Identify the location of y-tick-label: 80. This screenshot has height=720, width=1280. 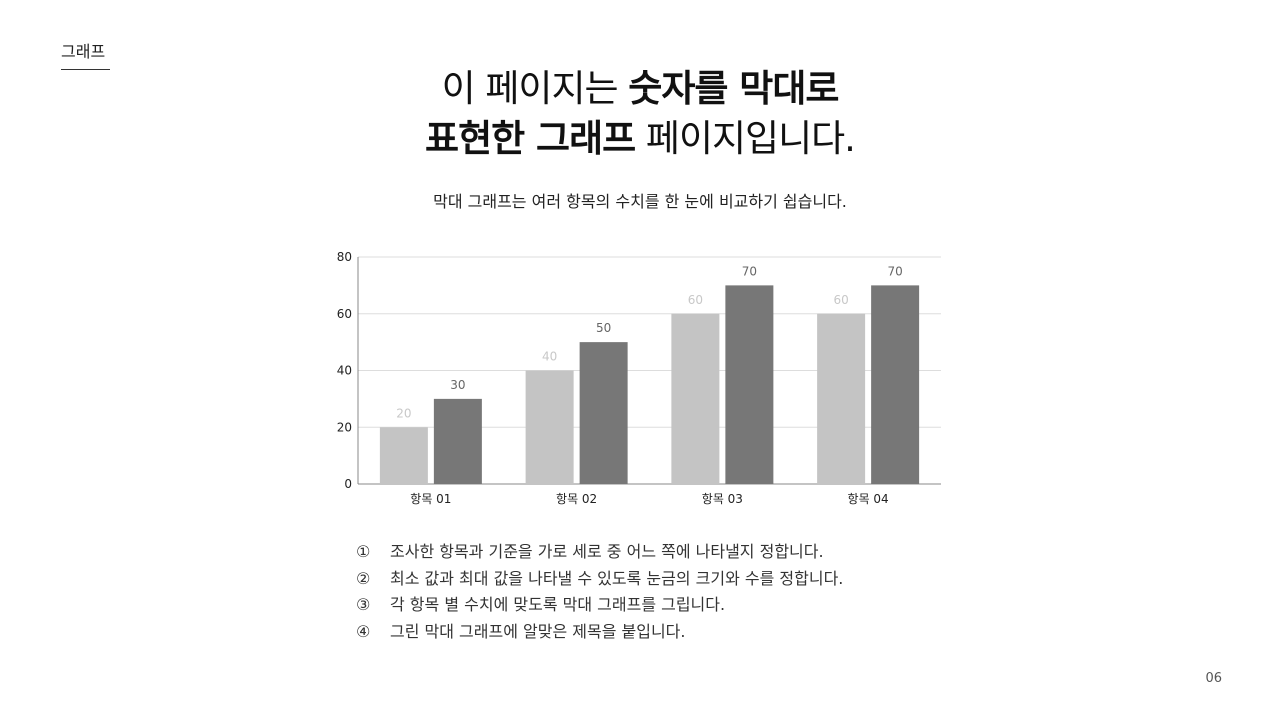
(344, 257).